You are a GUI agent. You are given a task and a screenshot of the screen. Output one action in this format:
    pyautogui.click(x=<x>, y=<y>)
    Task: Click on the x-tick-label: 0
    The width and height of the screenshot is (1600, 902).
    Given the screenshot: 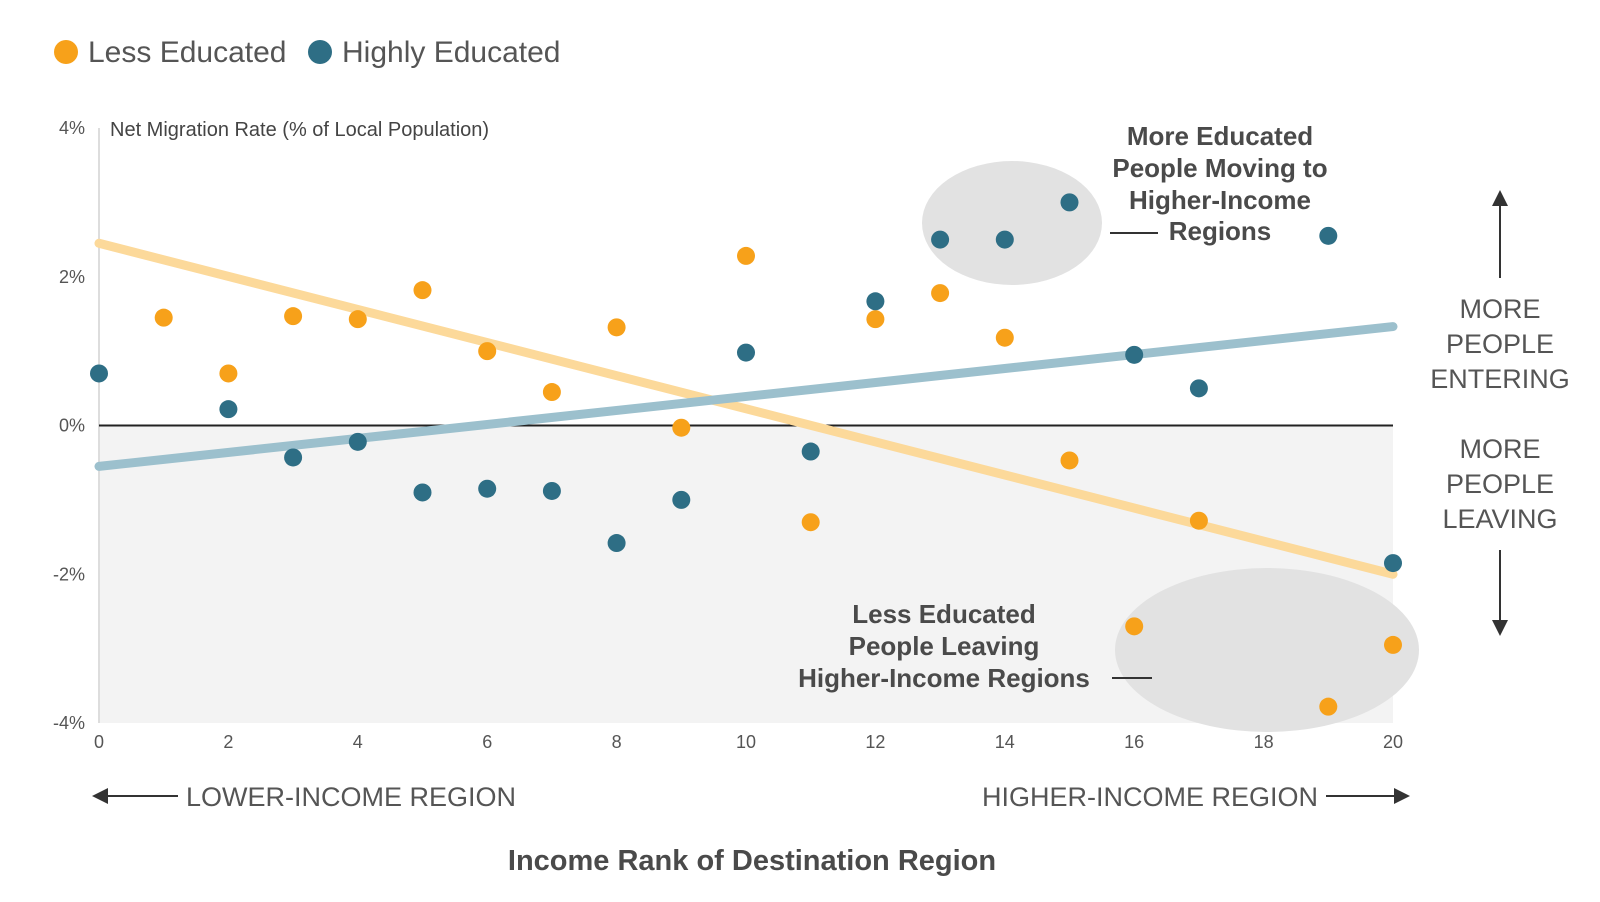 What is the action you would take?
    pyautogui.click(x=99, y=742)
    